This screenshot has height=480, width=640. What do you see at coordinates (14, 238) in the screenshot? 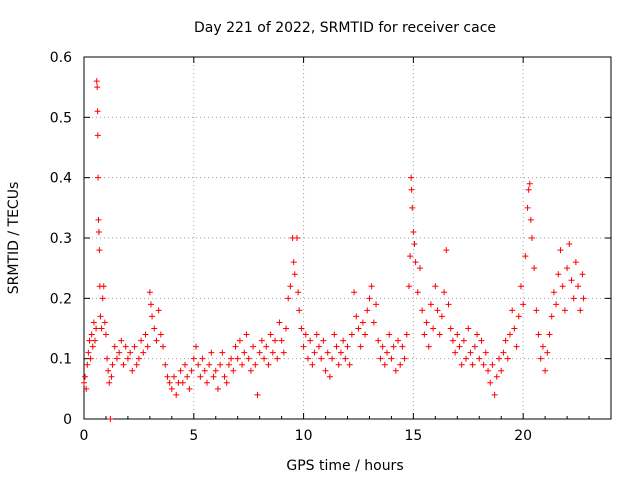
I see `y-axis-title: SRMTID / TECUs` at bounding box center [14, 238].